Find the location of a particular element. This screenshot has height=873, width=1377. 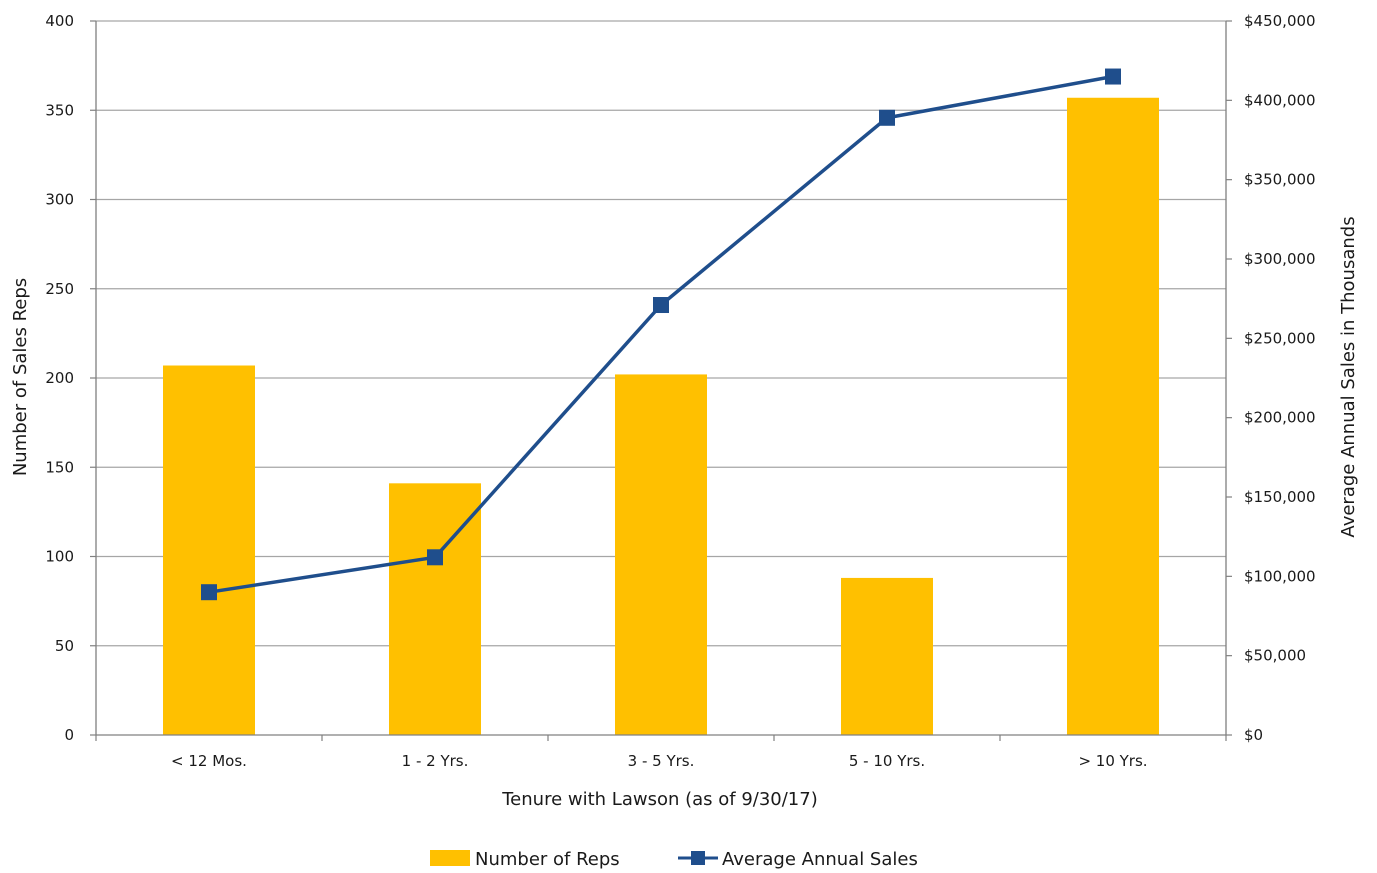

legend: Number of Reps Average Annual Sales is located at coordinates (674, 859).